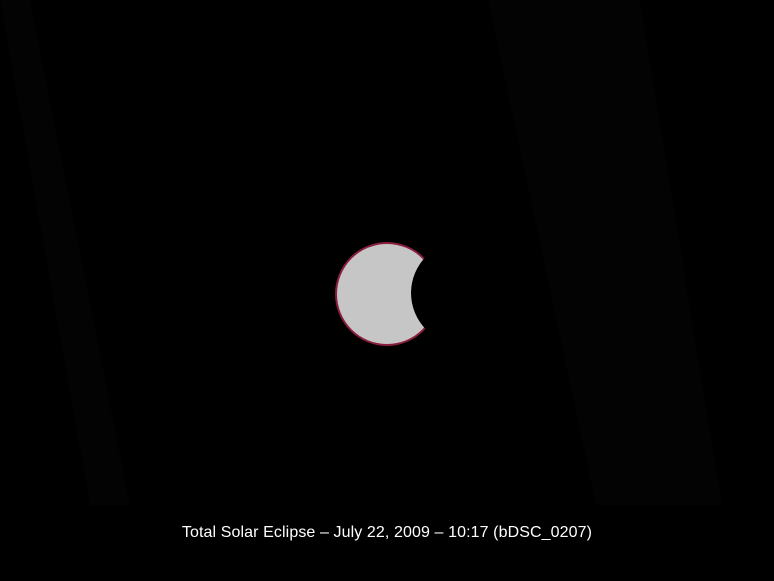 This screenshot has height=581, width=774. I want to click on partially-eclipsed-sun, so click(387, 294).